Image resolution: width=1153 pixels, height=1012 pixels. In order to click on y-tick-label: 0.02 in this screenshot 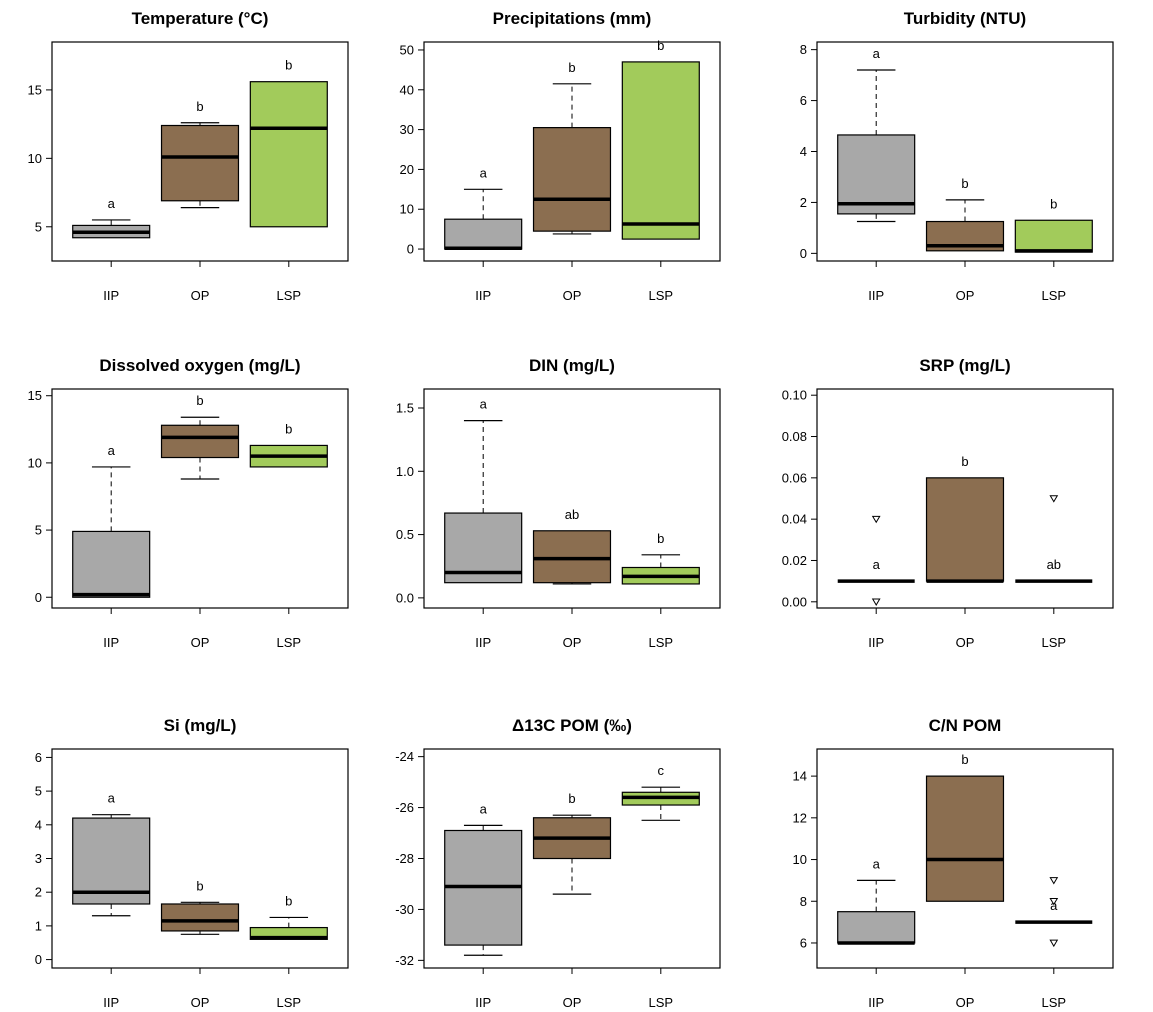, I will do `click(794, 560)`.